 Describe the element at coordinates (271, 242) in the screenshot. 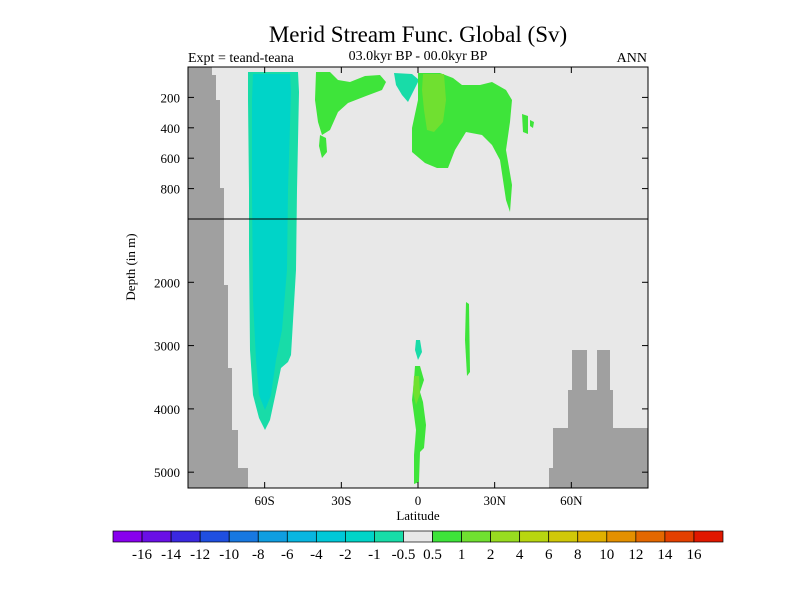

I see `southern-ocean-cell-core` at that location.